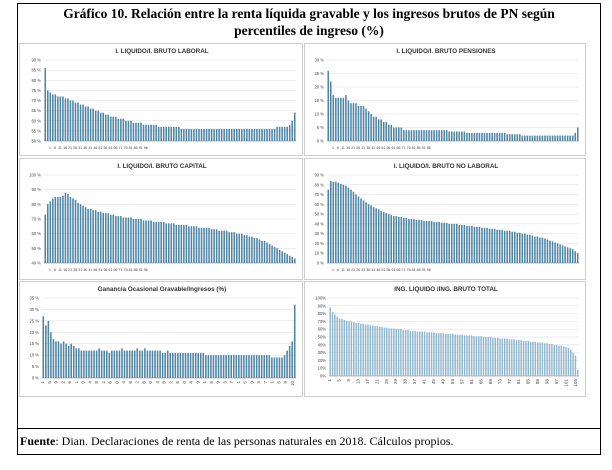  I want to click on x-tick-label: 2, so click(103, 382).